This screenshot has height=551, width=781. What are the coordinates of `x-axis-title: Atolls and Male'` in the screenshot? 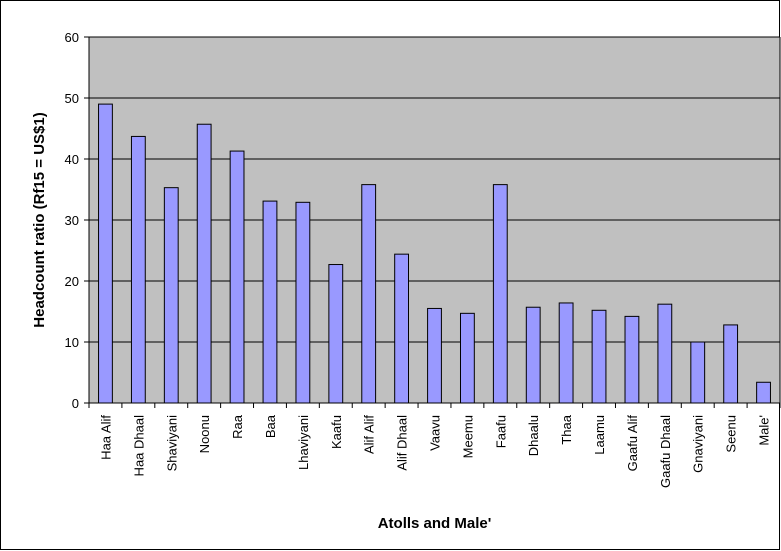 It's located at (435, 523).